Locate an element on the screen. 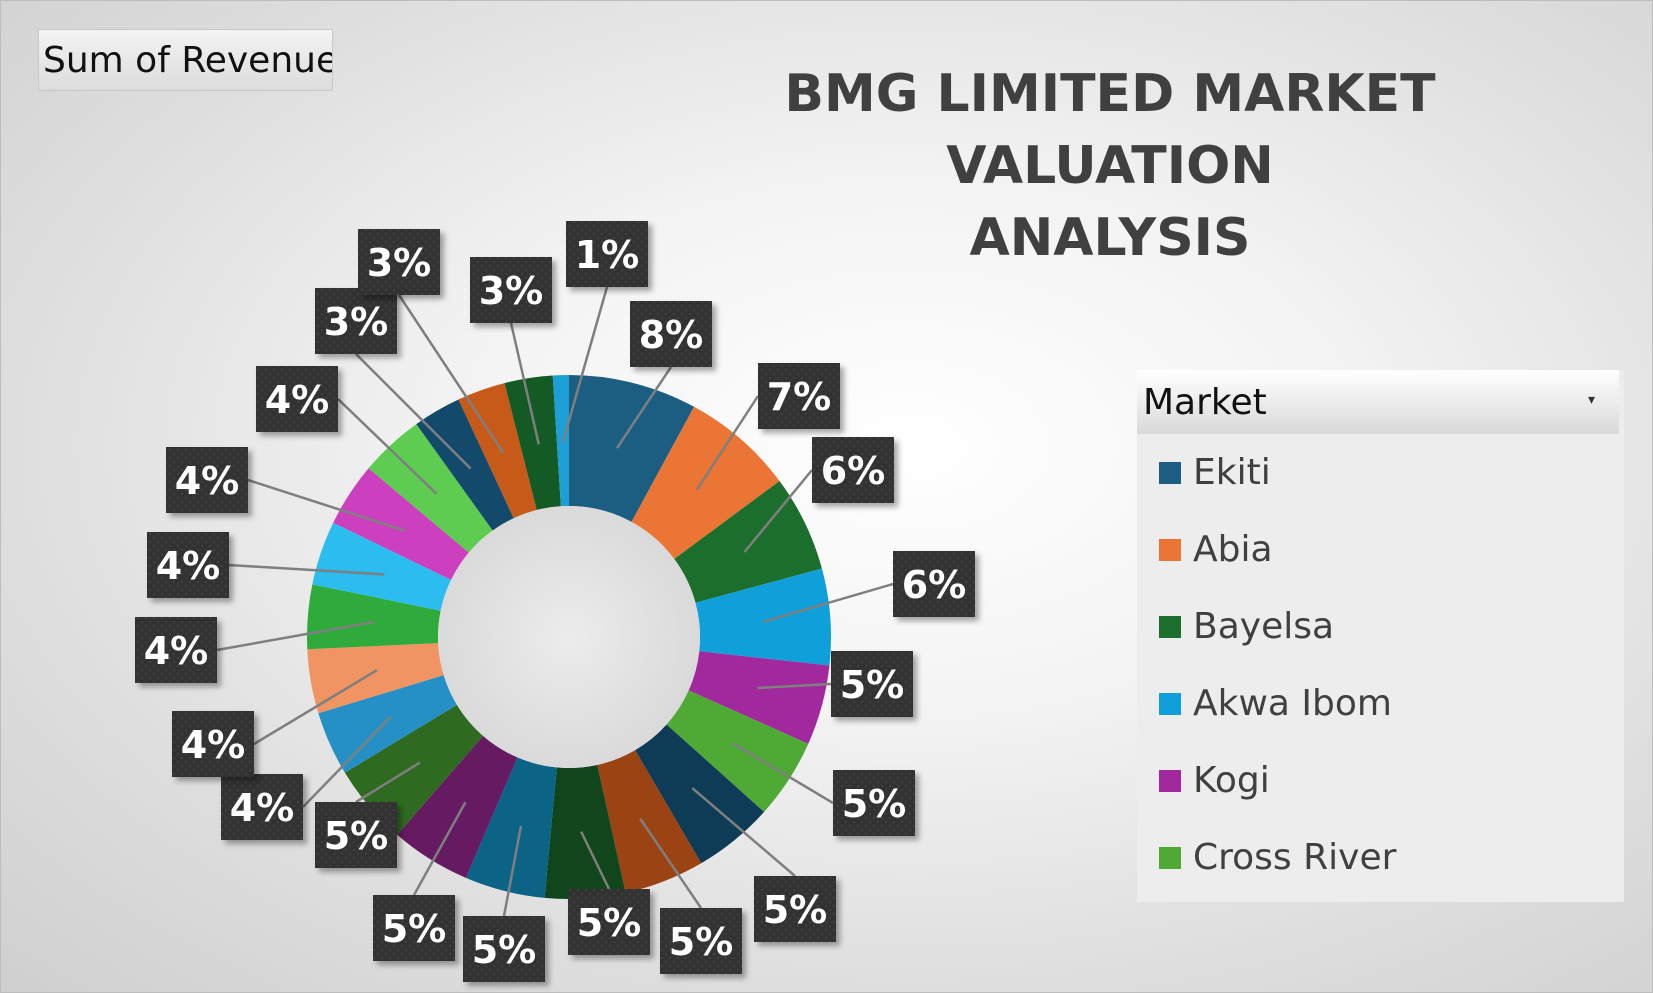 The width and height of the screenshot is (1653, 993). legend-item: Akwa Ibom is located at coordinates (1380, 703).